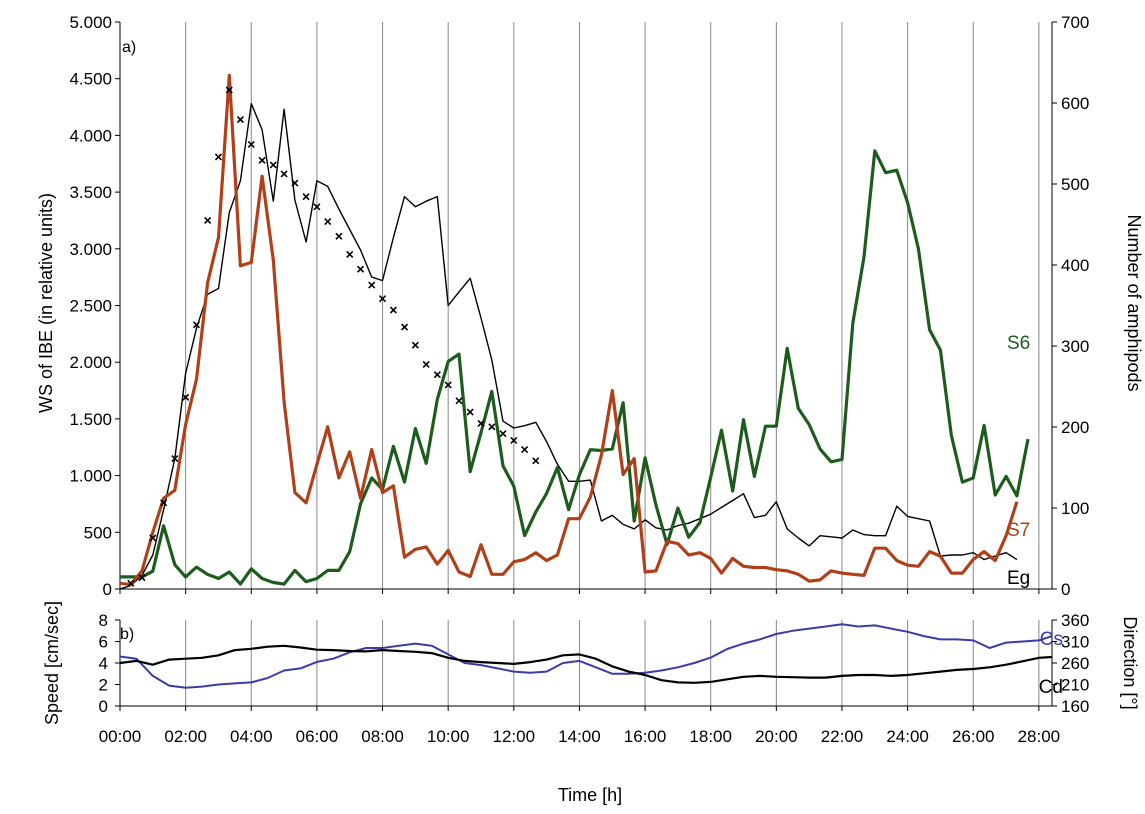 The width and height of the screenshot is (1145, 814). What do you see at coordinates (90, 476) in the screenshot?
I see `panel-a-y-tick-label: 1.000` at bounding box center [90, 476].